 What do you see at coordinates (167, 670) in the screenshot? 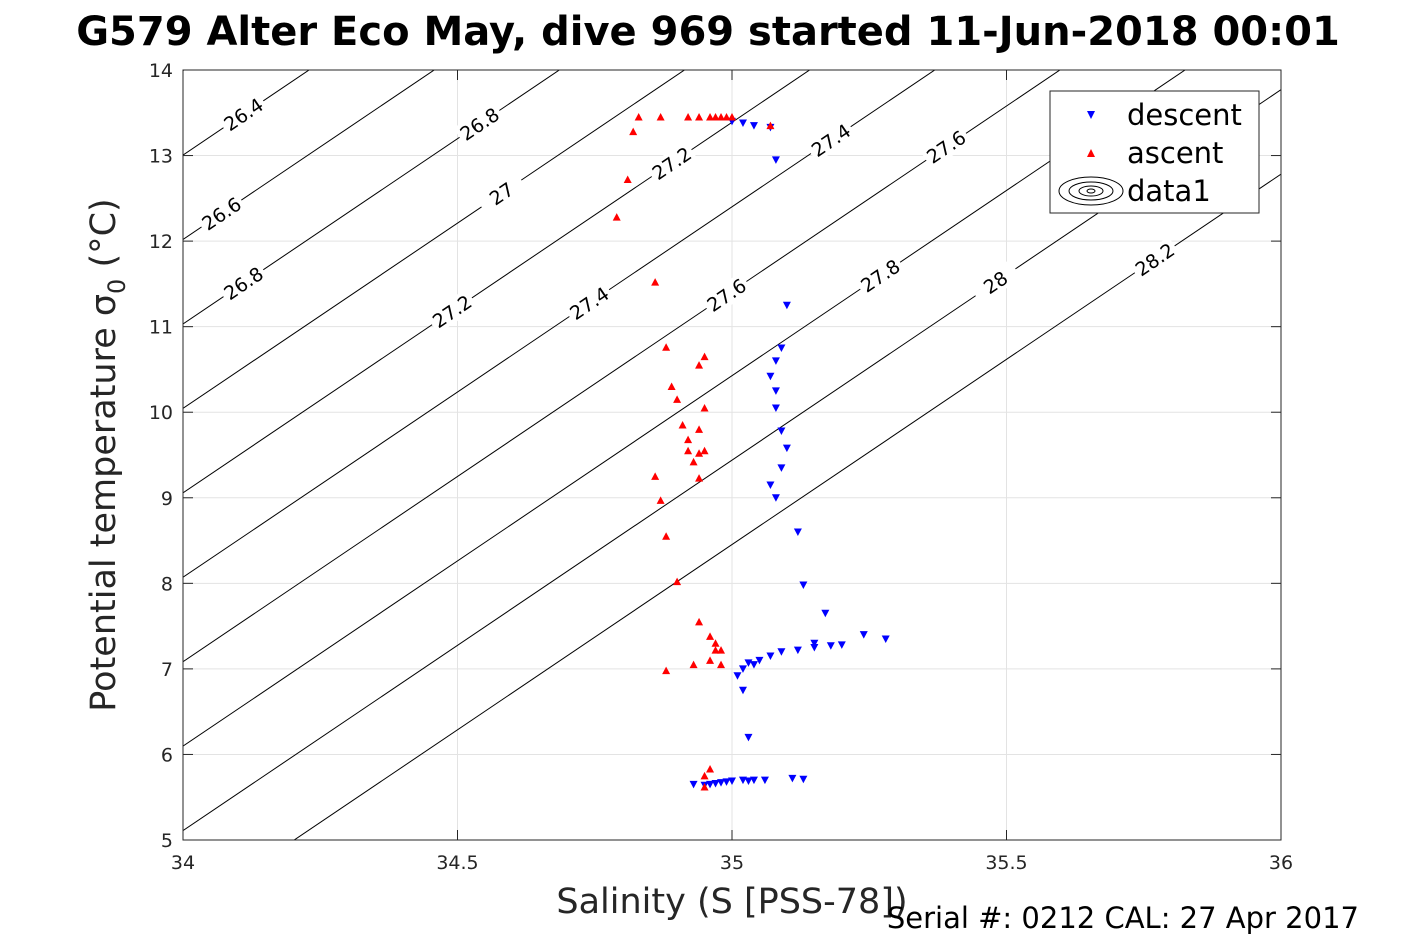
I see `y-tick-label: 7` at bounding box center [167, 670].